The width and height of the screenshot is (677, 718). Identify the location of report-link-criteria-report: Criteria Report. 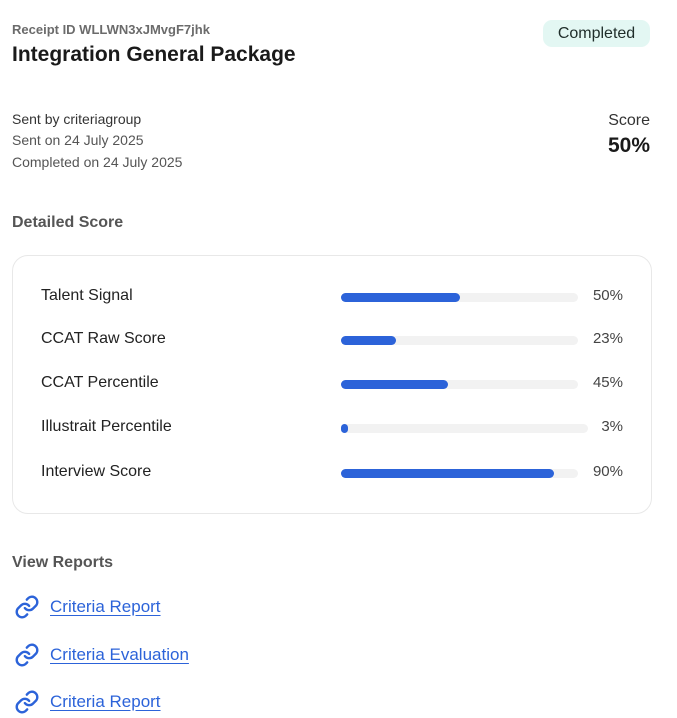
(87, 607).